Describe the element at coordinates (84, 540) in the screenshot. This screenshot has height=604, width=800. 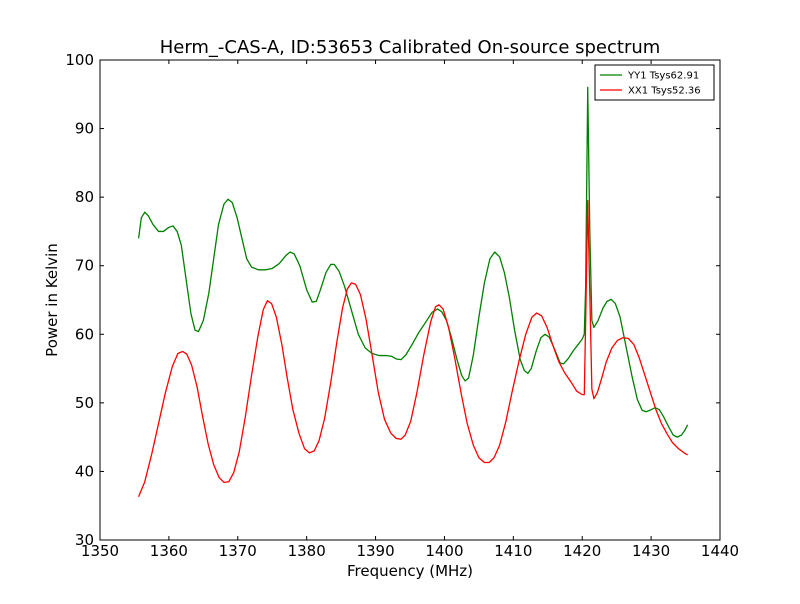
I see `y-tick-label: 30` at that location.